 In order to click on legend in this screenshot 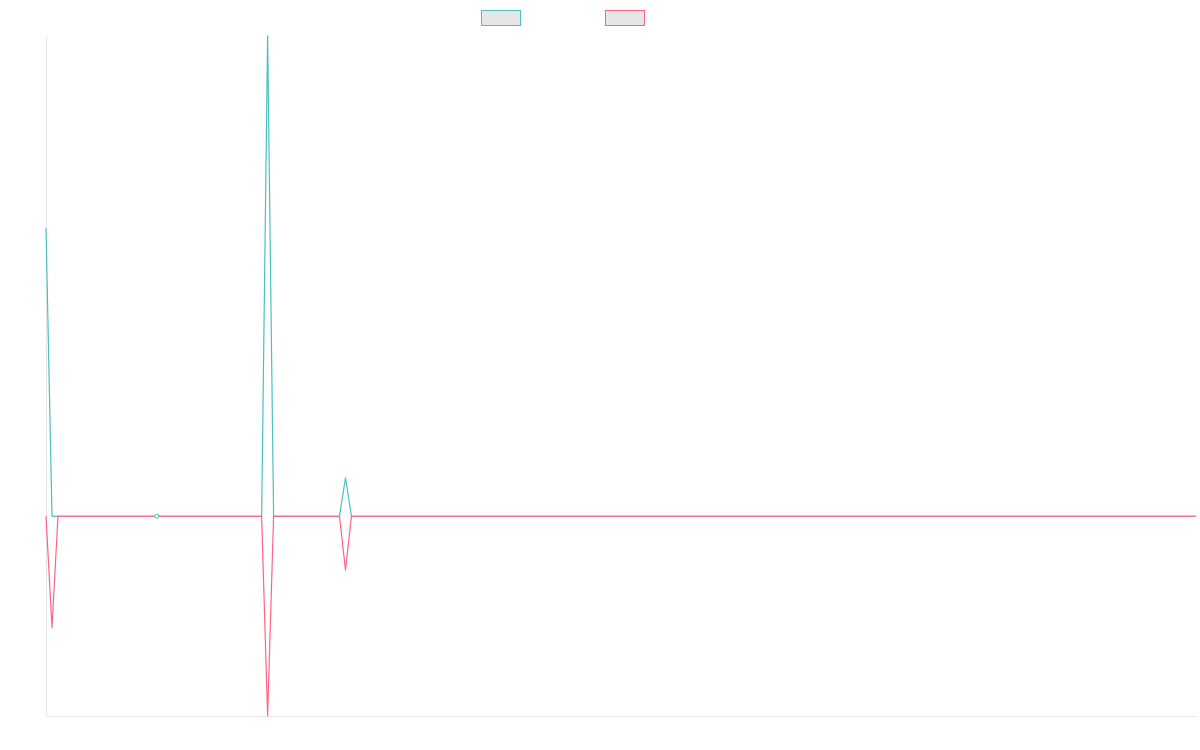, I will do `click(563, 18)`.